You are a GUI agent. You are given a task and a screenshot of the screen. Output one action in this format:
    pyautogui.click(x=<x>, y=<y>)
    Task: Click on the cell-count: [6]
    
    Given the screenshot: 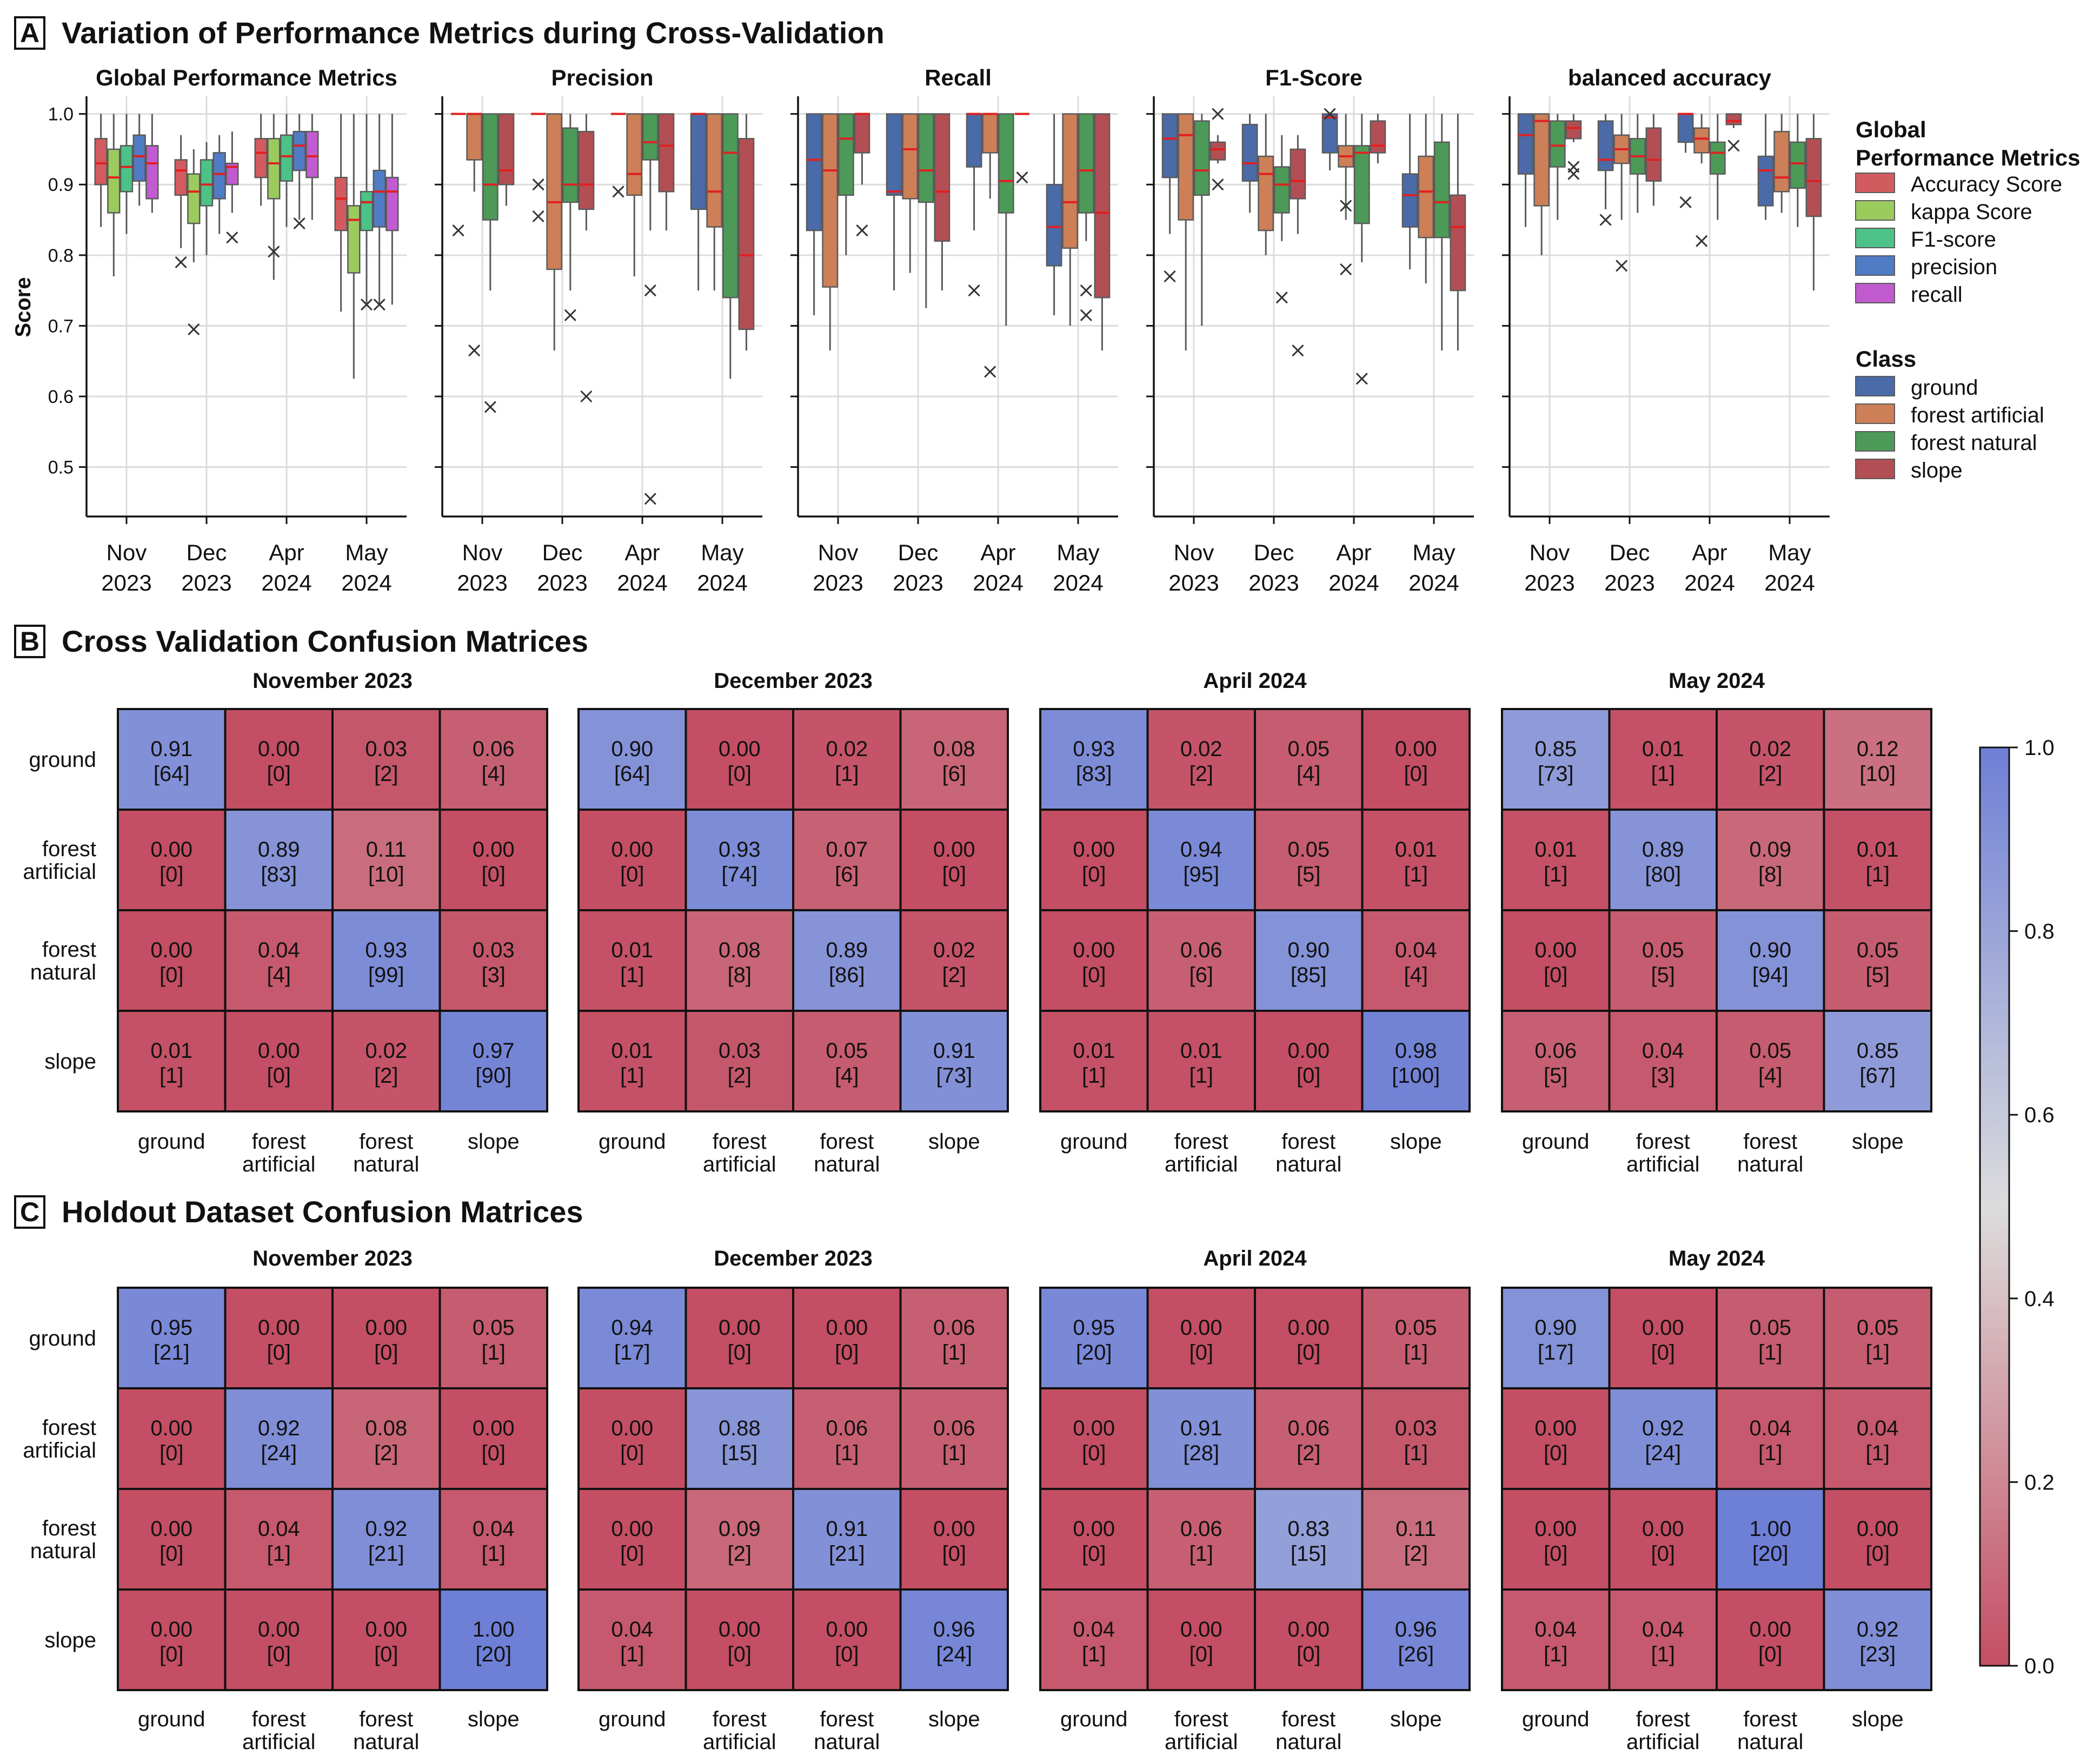 What is the action you would take?
    pyautogui.click(x=847, y=874)
    